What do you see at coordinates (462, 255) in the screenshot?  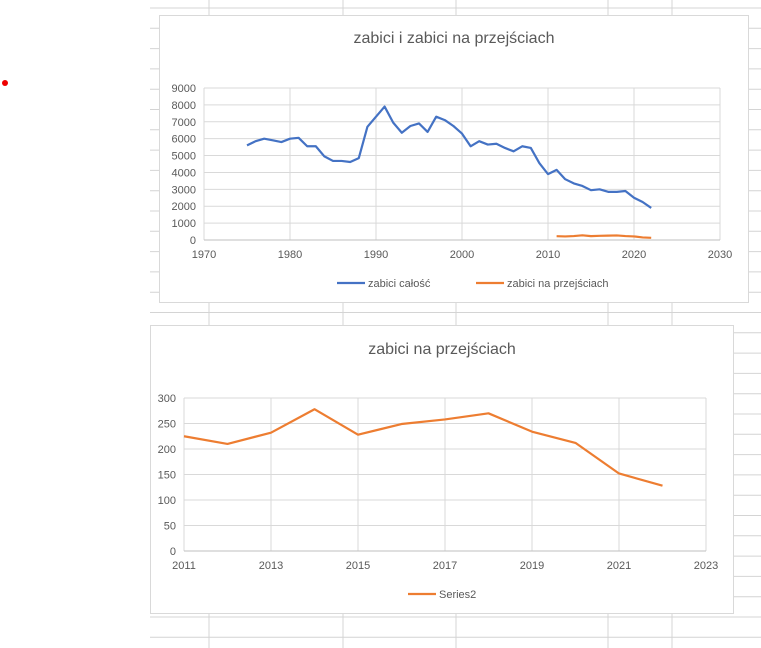 I see `x-tick-label: 2000` at bounding box center [462, 255].